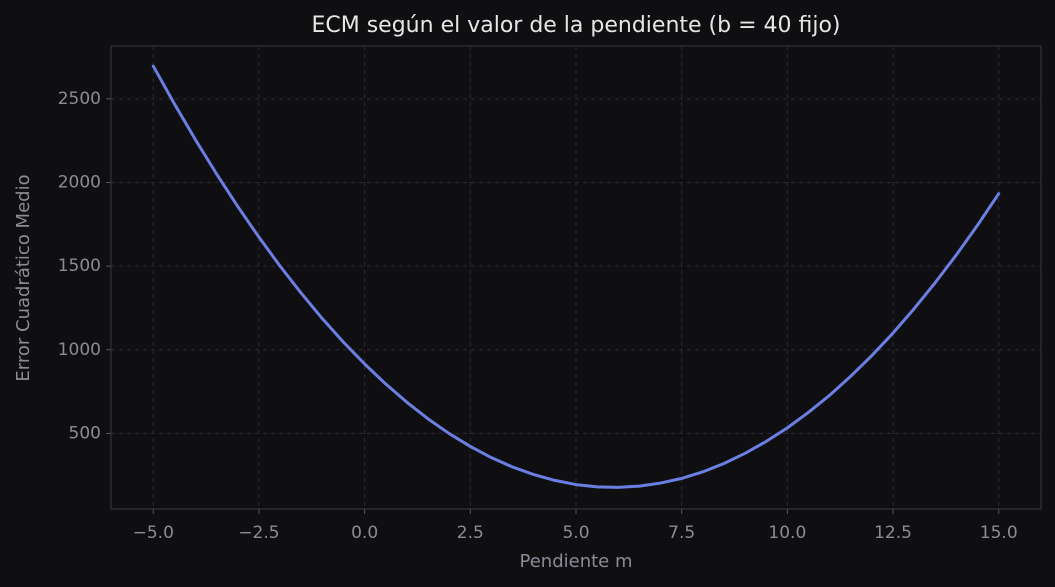 The width and height of the screenshot is (1055, 587). Describe the element at coordinates (258, 533) in the screenshot. I see `x-tick-label: −2.5` at that location.